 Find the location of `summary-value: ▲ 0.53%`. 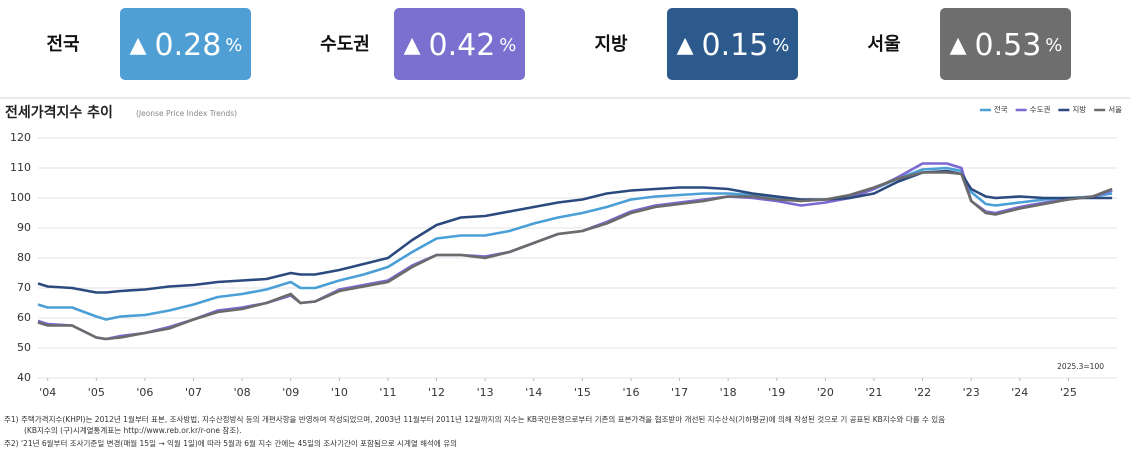

summary-value: ▲ 0.53% is located at coordinates (1006, 45).